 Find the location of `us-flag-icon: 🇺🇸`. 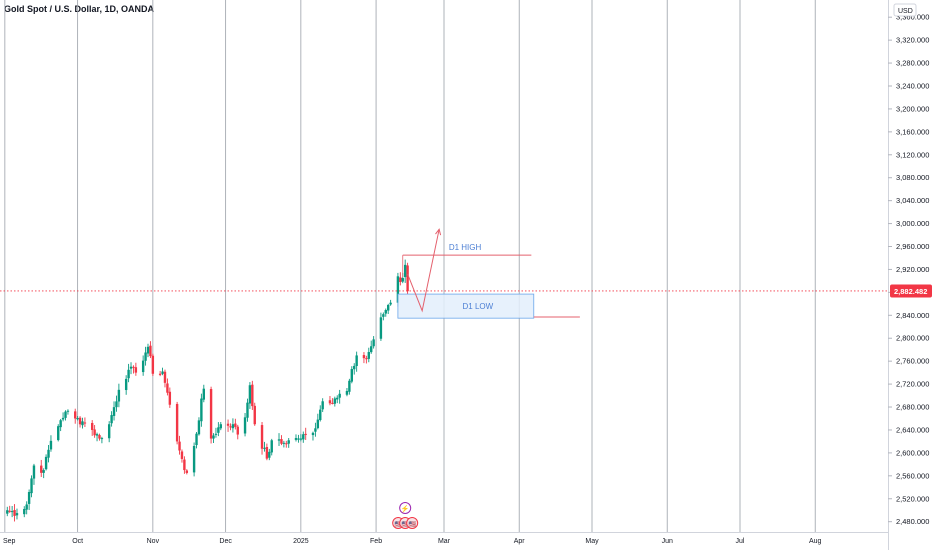

us-flag-icon: 🇺🇸 is located at coordinates (412, 524).